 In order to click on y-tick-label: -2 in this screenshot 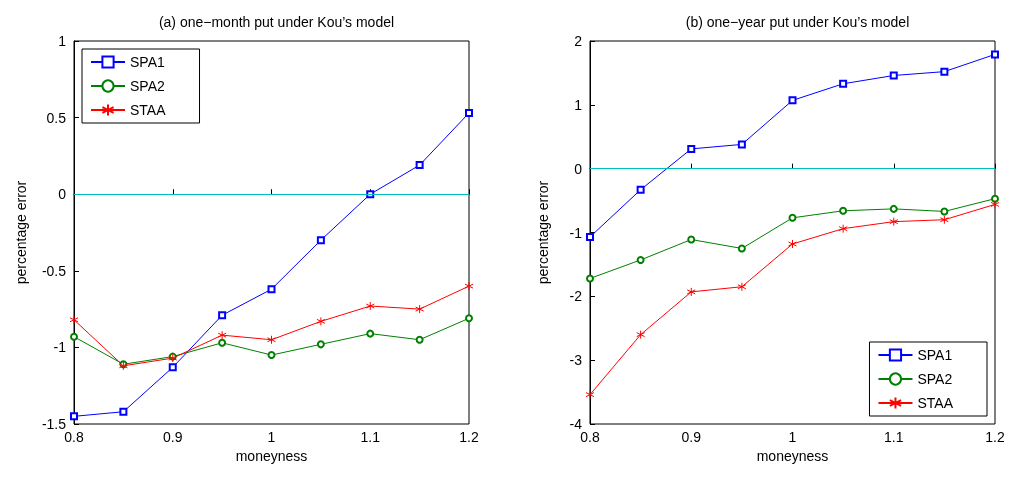, I will do `click(576, 296)`.